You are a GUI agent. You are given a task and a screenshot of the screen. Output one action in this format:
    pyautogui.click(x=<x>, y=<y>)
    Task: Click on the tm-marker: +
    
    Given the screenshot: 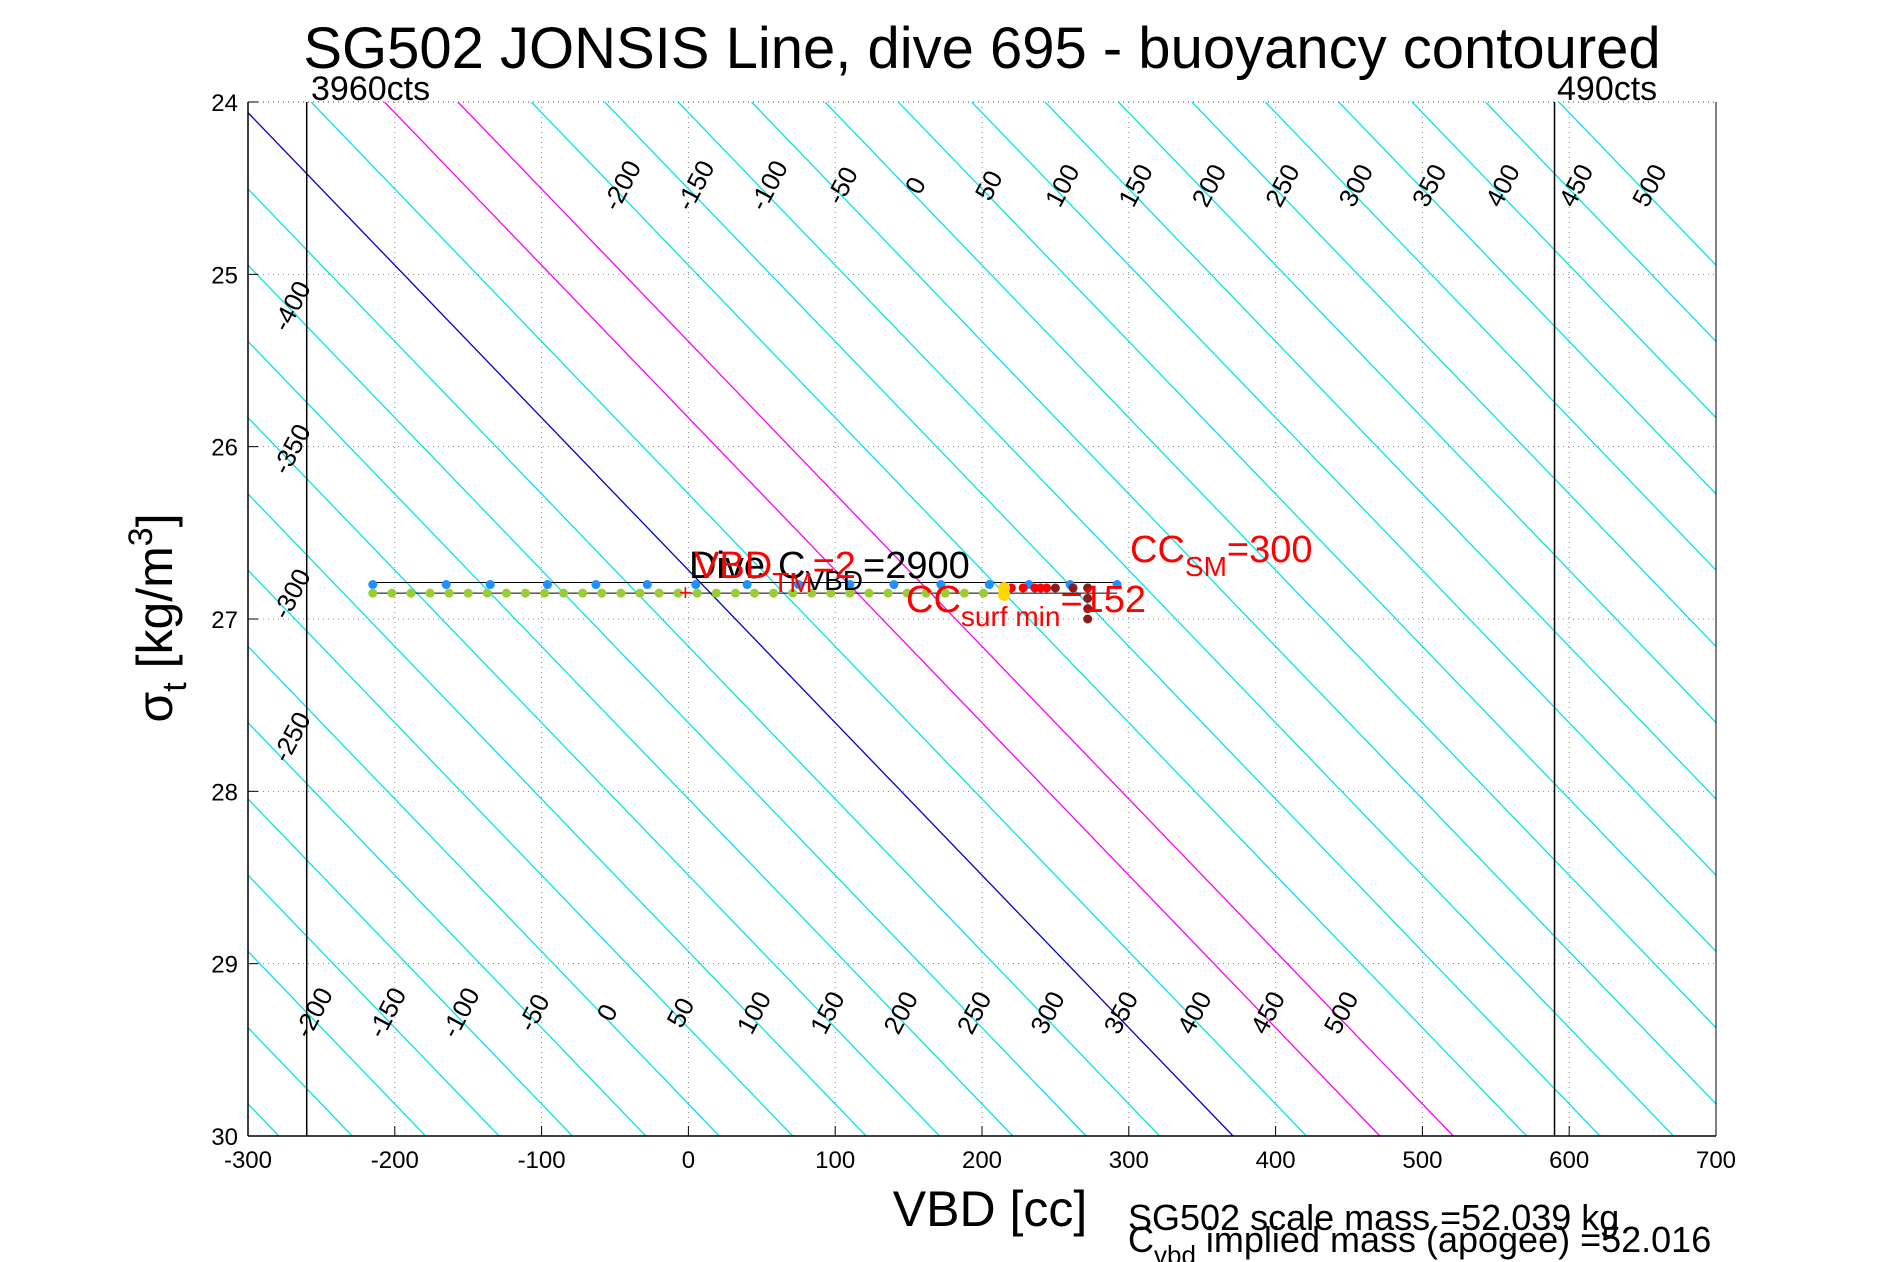 What is the action you would take?
    pyautogui.click(x=685, y=592)
    